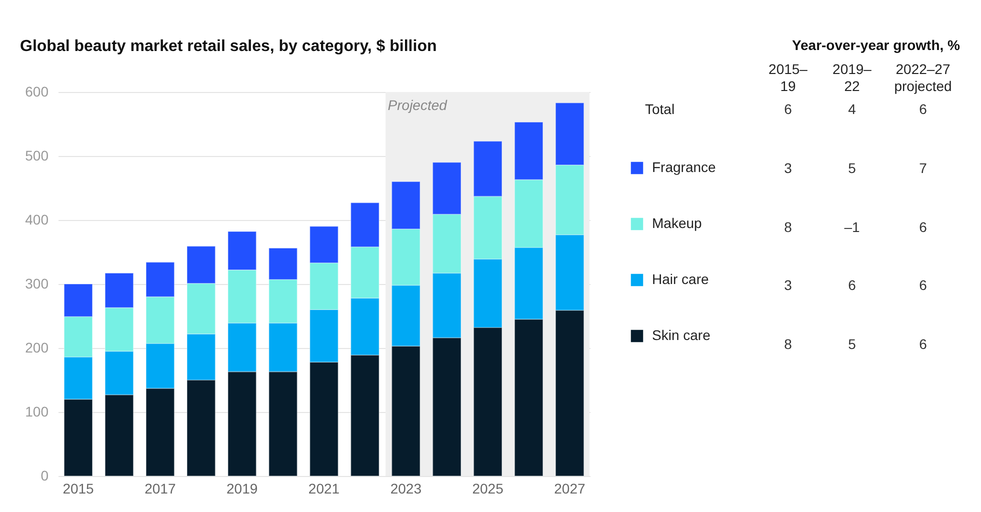 The image size is (981, 512). Describe the element at coordinates (788, 77) in the screenshot. I see `category-label: 2015–19` at that location.